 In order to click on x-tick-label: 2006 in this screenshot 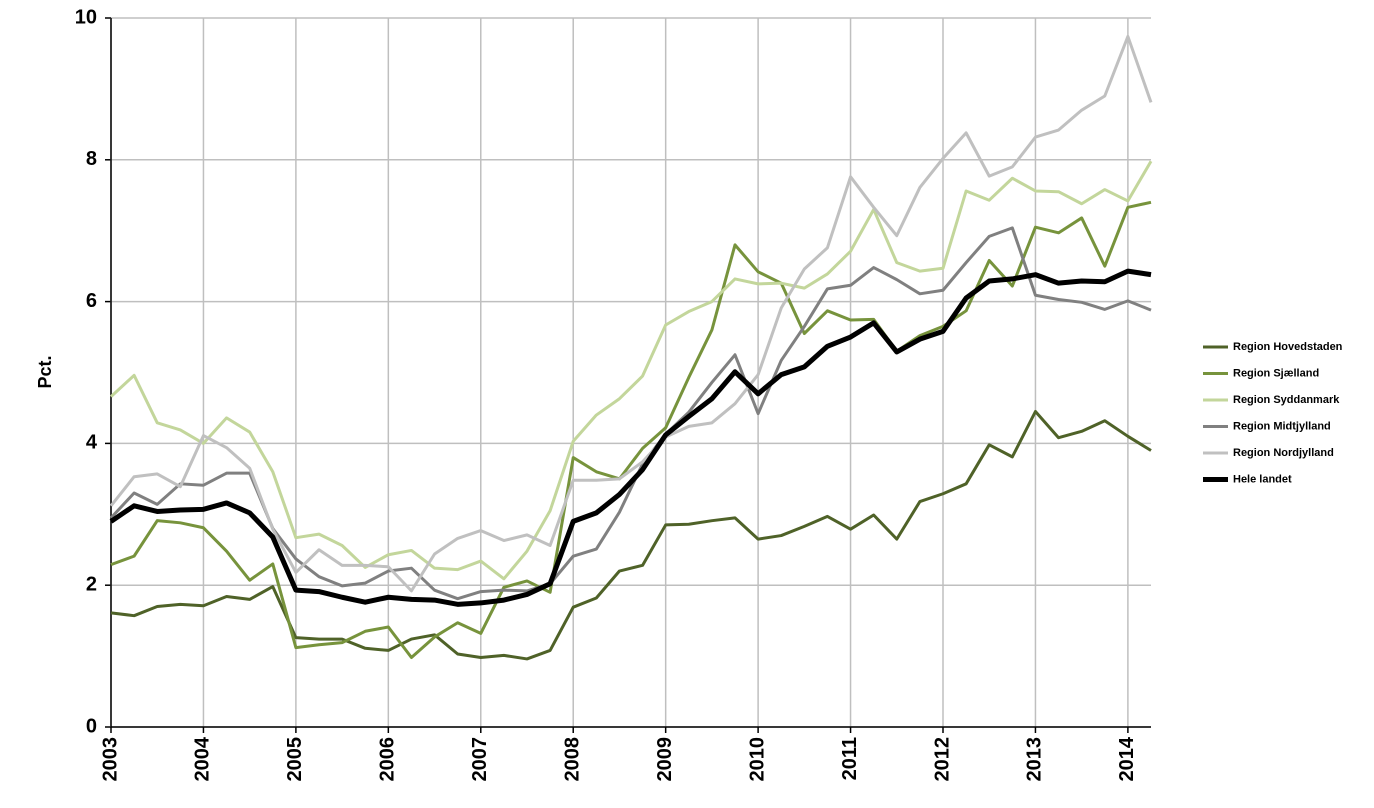, I will do `click(388, 759)`.